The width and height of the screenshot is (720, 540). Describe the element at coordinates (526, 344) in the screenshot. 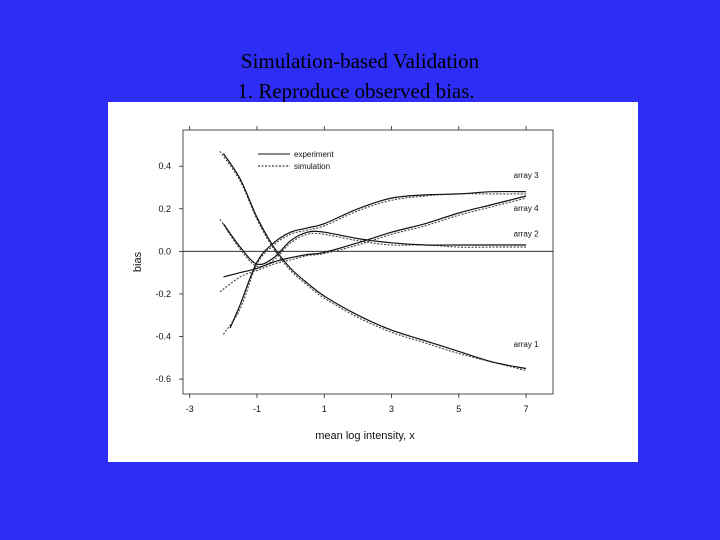

I see `array-1-curve-label: array 1` at that location.